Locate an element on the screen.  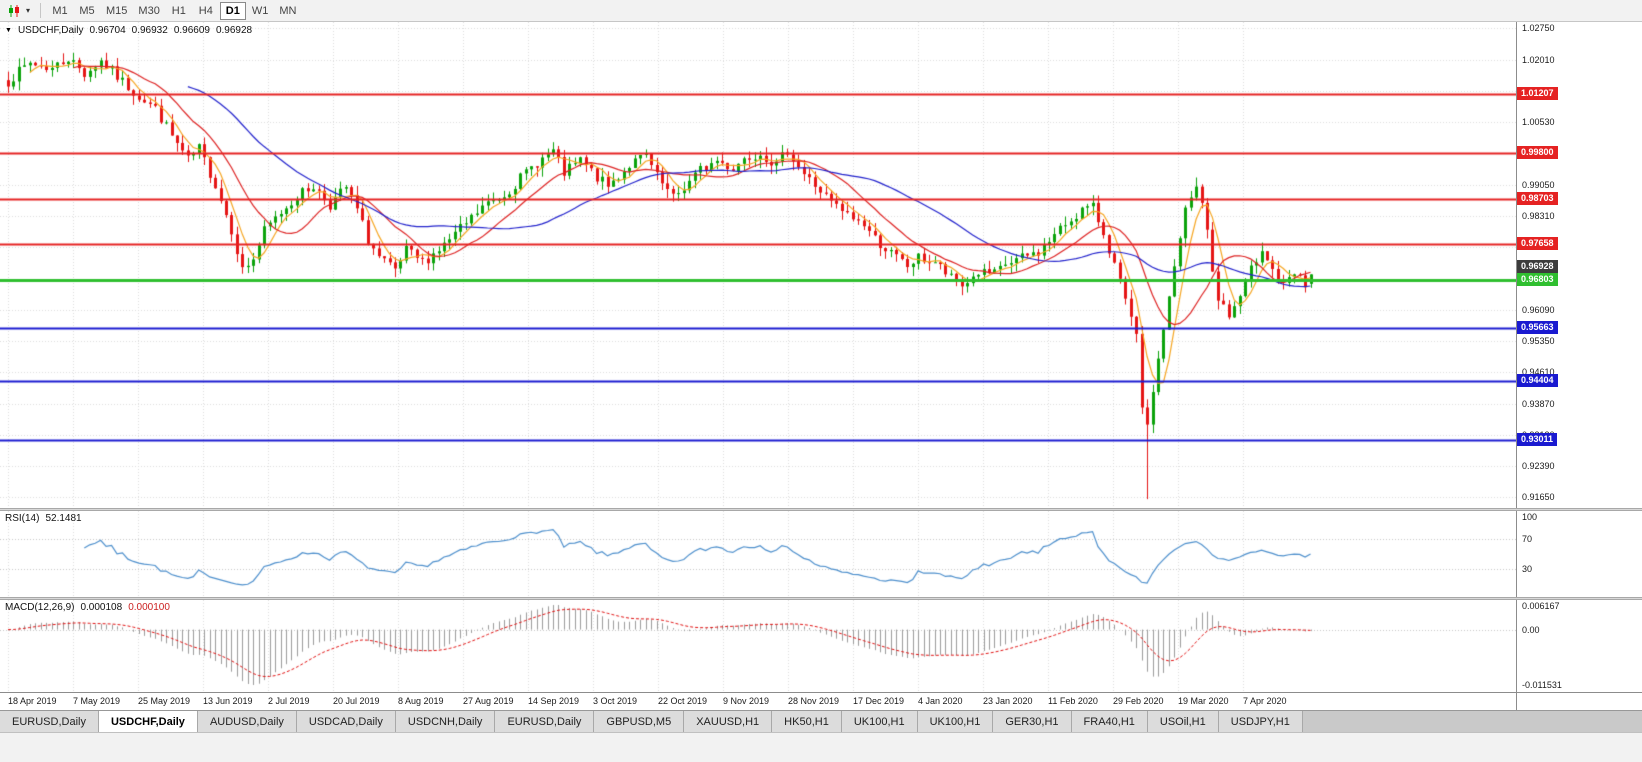
time-axis-corner is located at coordinates (1579, 701).